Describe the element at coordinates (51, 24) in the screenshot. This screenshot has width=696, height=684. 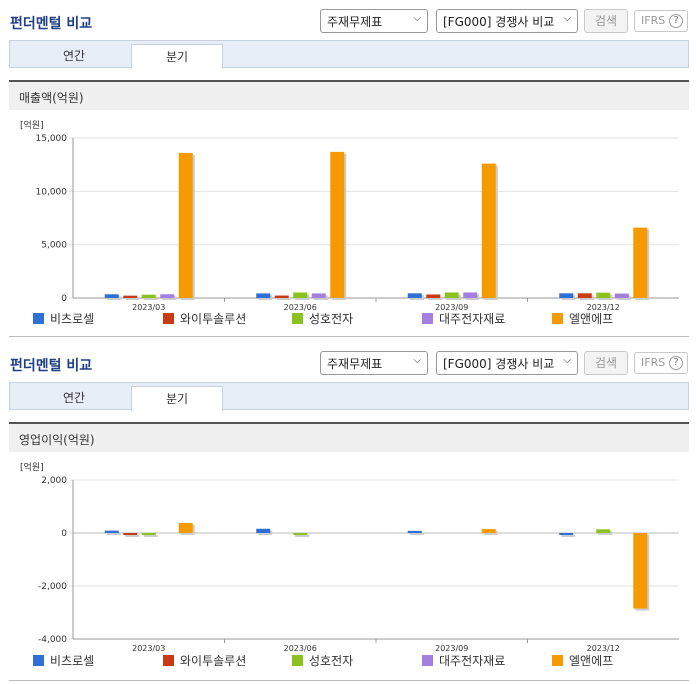
I see `panel-title: 펀더멘털 비교` at that location.